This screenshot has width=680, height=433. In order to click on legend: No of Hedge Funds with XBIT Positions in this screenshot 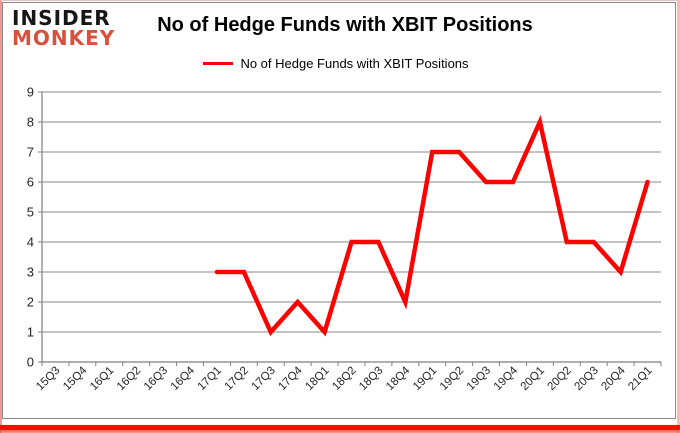, I will do `click(336, 63)`.